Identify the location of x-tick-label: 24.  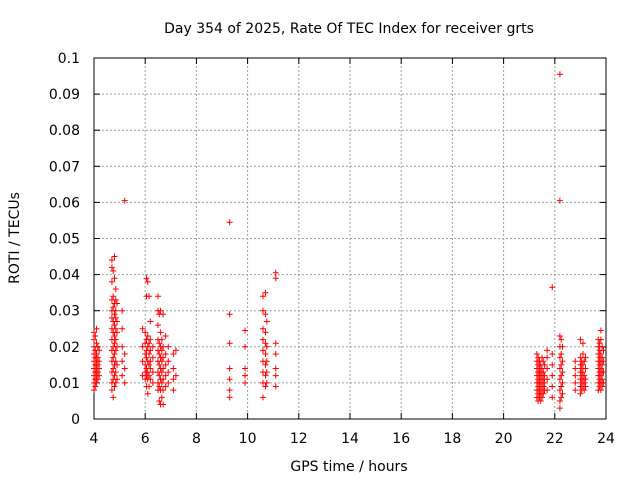
(606, 439).